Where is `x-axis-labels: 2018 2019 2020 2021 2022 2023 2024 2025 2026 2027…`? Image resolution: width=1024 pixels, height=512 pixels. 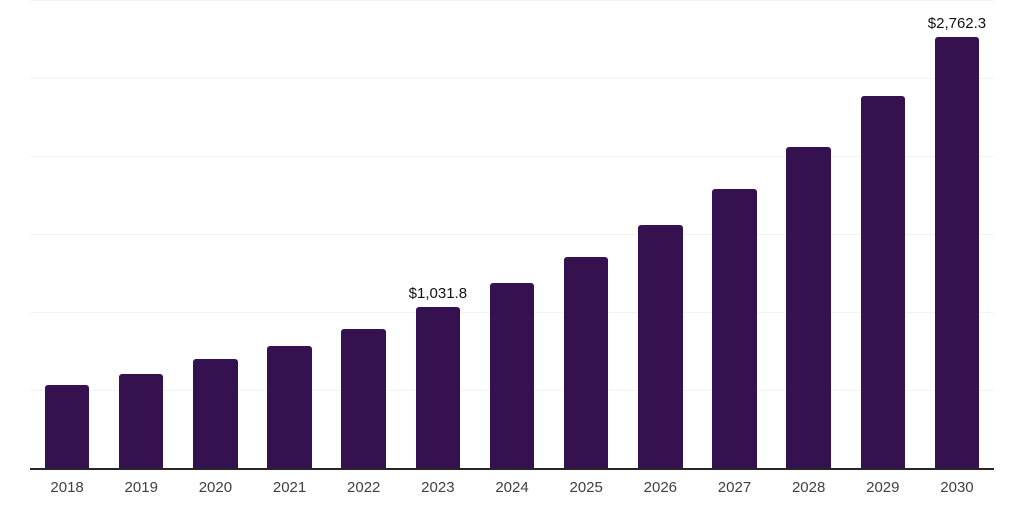 x-axis-labels: 2018 2019 2020 2021 2022 2023 2024 2025 2026 2027… is located at coordinates (512, 482).